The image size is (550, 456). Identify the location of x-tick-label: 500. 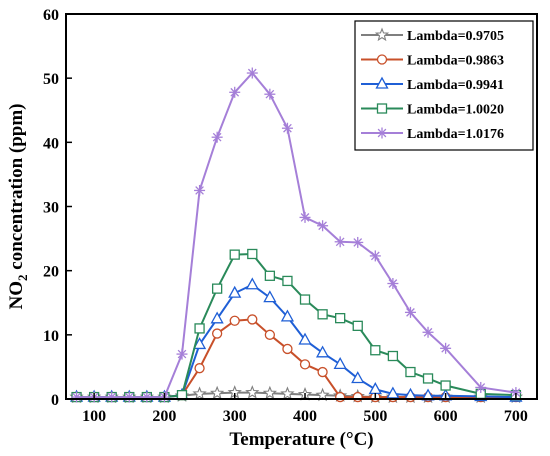
(375, 416).